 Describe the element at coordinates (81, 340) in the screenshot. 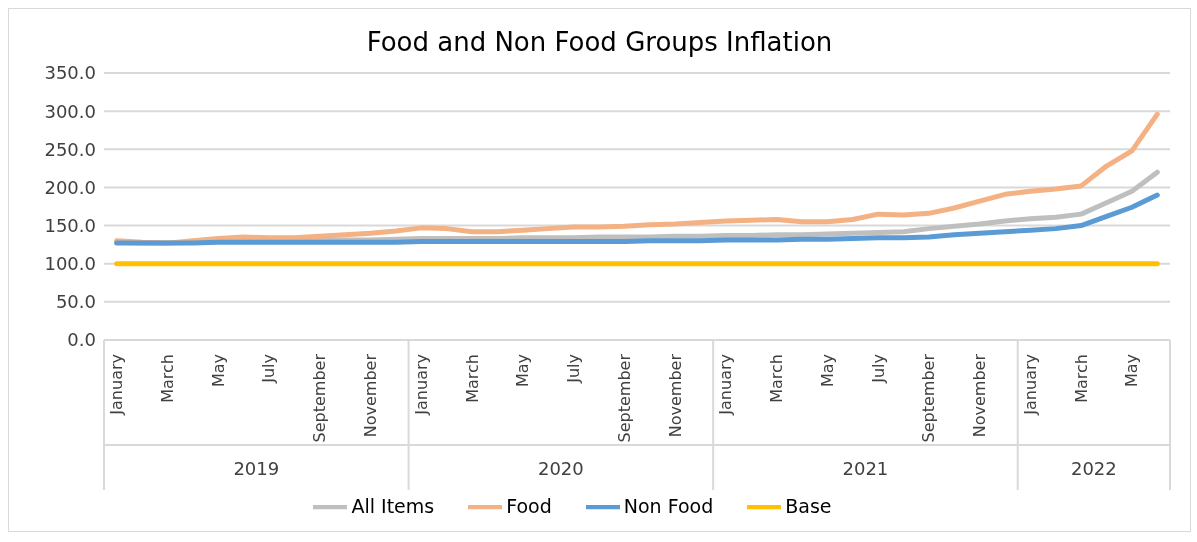

I see `y-tick-label: 0.0` at that location.